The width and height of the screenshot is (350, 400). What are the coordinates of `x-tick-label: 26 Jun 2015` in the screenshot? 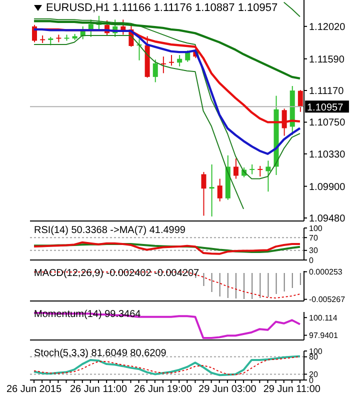 It's located at (34, 390).